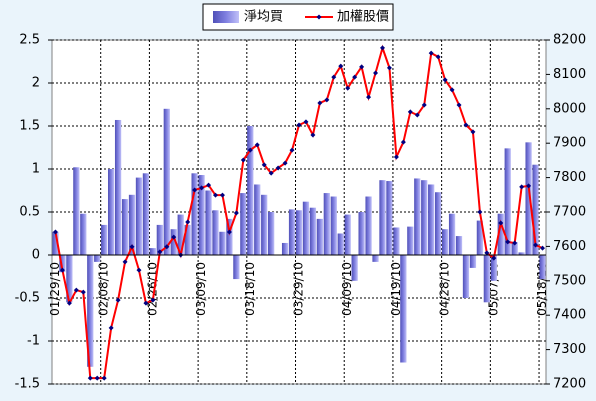  Describe the element at coordinates (396, 289) in the screenshot. I see `x-tick-label: 04/19/10` at that location.